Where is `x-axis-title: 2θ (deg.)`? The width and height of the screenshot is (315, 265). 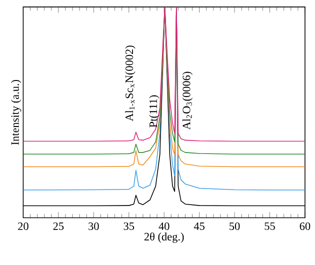 x-axis-title: 2θ (deg.) is located at coordinates (164, 238).